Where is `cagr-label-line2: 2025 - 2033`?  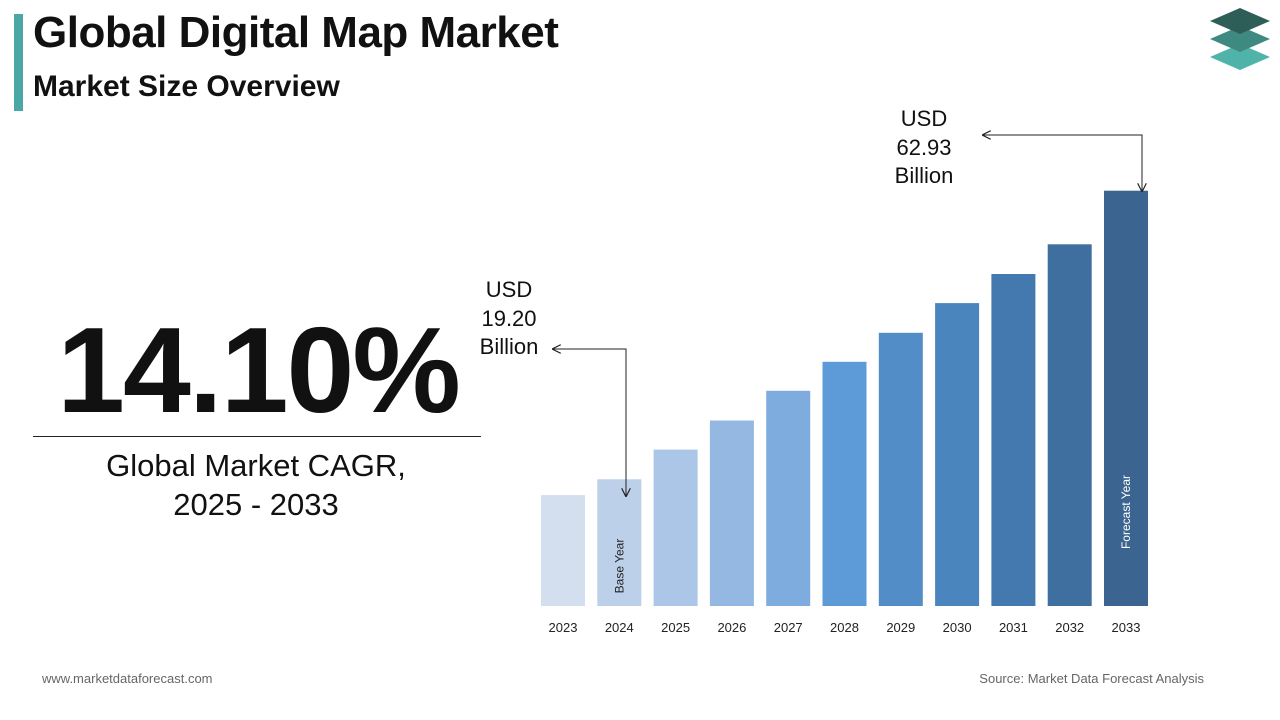 cagr-label-line2: 2025 - 2033 is located at coordinates (256, 504).